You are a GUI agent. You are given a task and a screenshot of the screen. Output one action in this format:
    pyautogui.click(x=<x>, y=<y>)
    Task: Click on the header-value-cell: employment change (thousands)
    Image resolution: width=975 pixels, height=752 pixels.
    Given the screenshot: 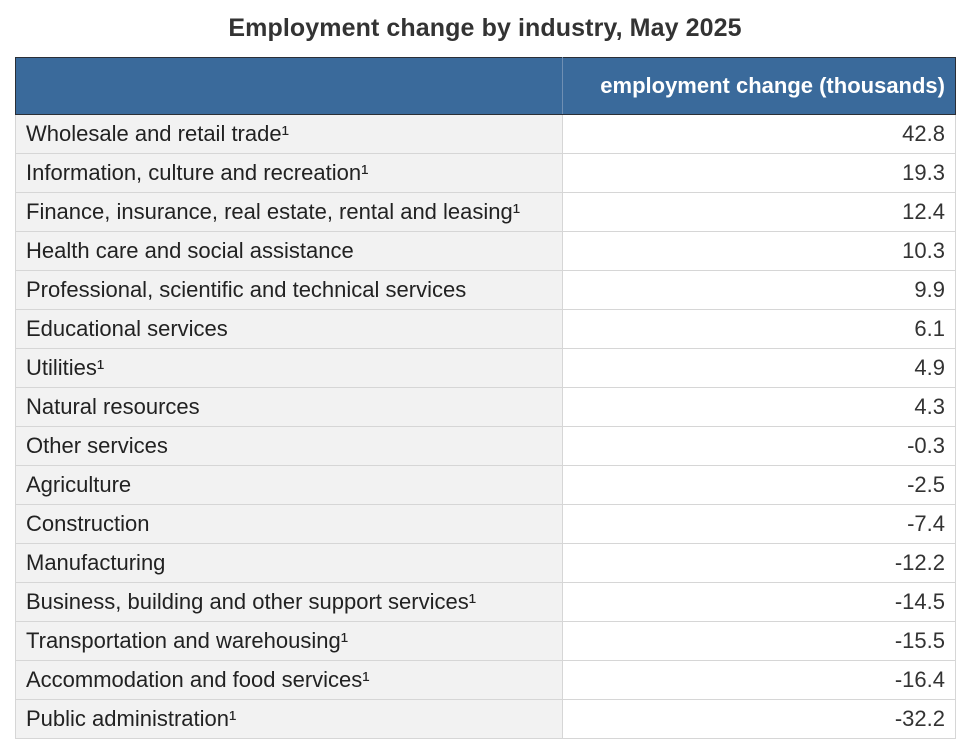 What is the action you would take?
    pyautogui.click(x=759, y=86)
    